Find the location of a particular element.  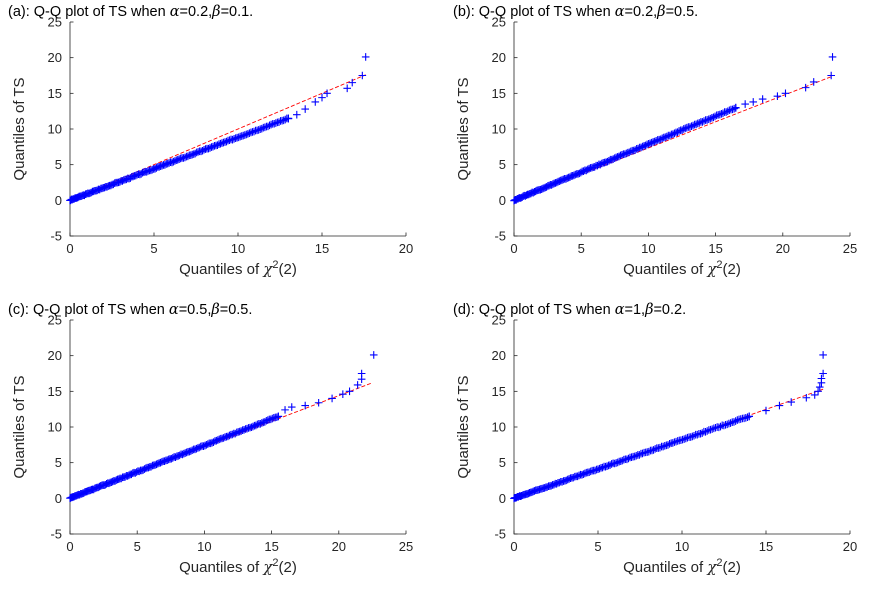

plot-title: (c): Q-Q plot of TS when α=0.5,β=0.5. is located at coordinates (130, 310).